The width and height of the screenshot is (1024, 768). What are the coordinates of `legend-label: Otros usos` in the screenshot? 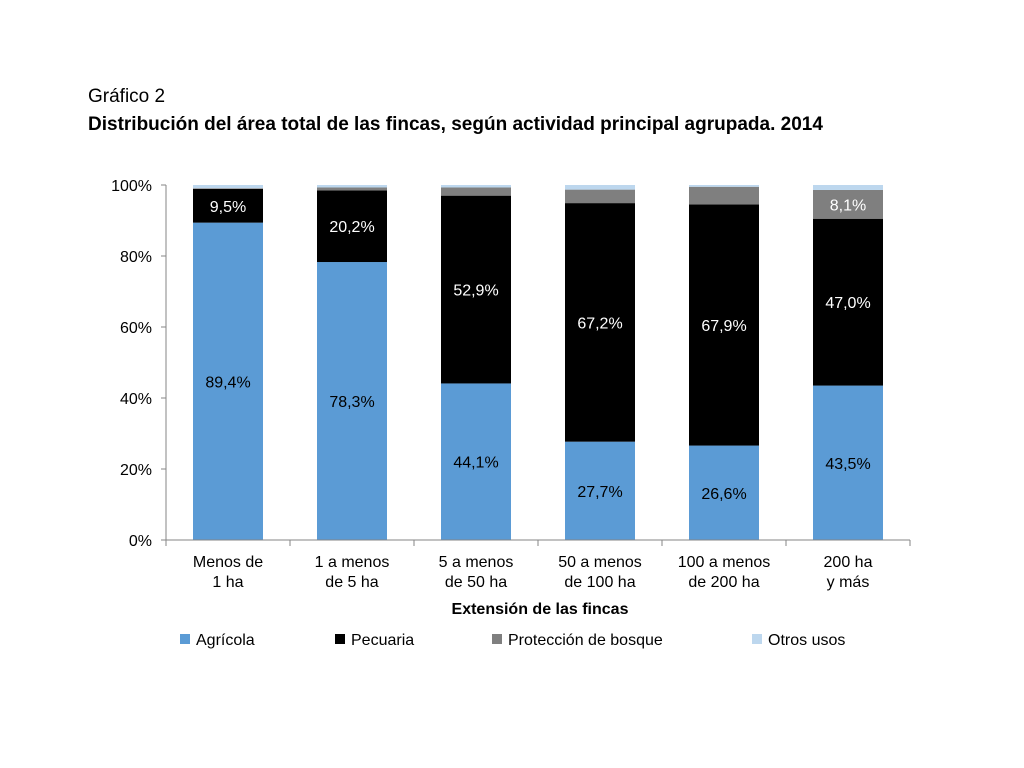 It's located at (806, 640).